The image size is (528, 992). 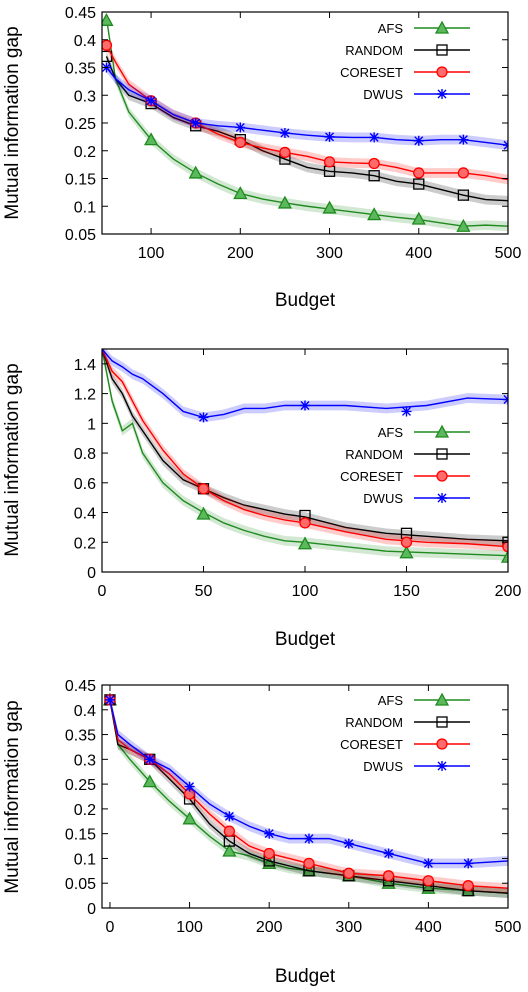 I want to click on y-tick-label: 0.1, so click(x=85, y=859).